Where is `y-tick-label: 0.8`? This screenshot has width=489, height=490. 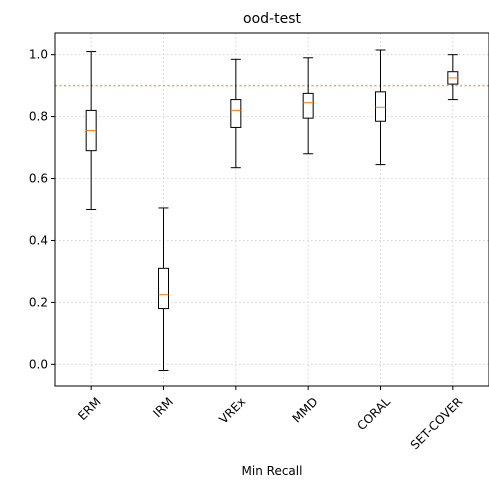 y-tick-label: 0.8 is located at coordinates (38, 117).